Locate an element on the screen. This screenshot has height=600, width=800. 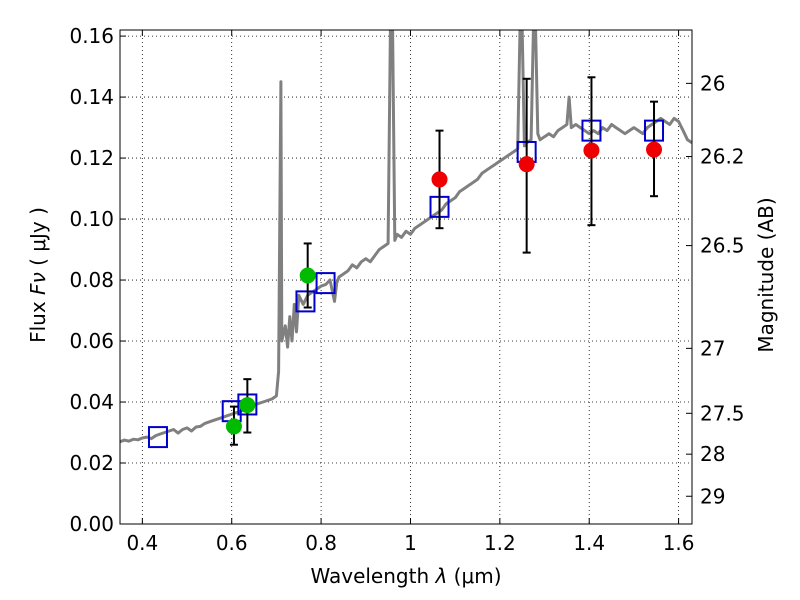
x-tick-label: 1.6 is located at coordinates (679, 543).